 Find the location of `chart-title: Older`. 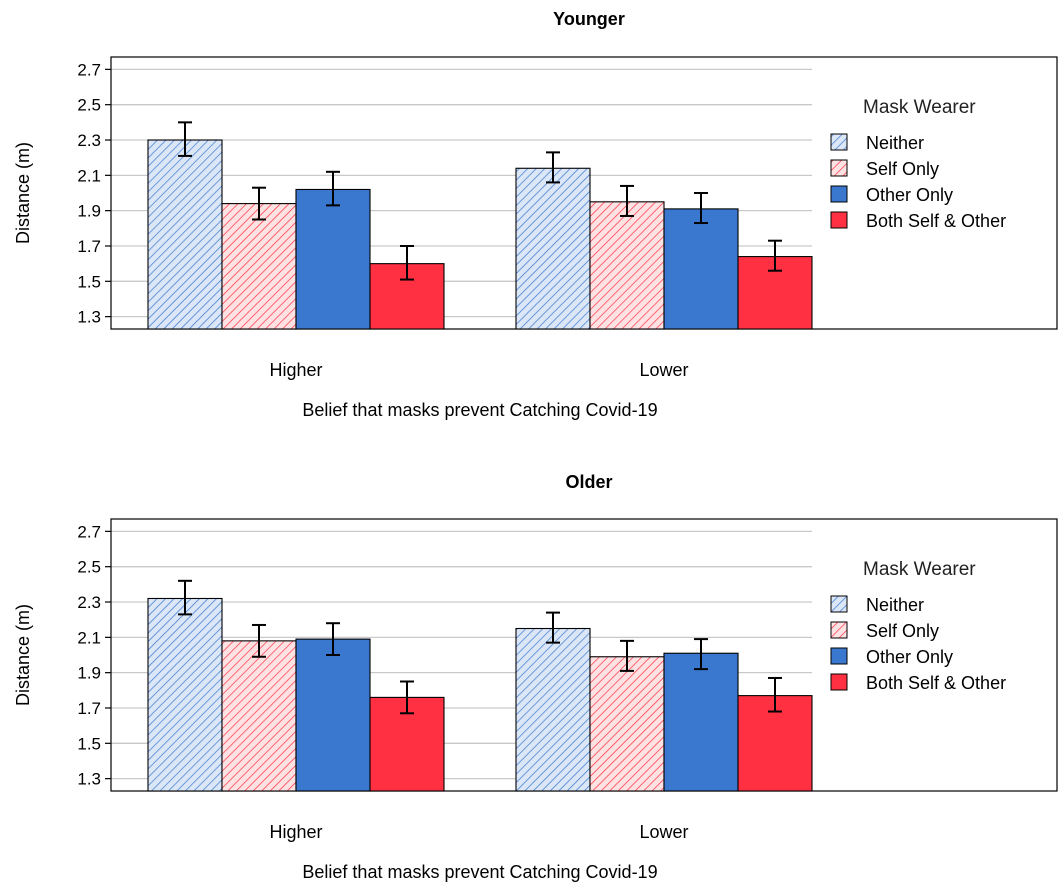

chart-title: Older is located at coordinates (588, 482).